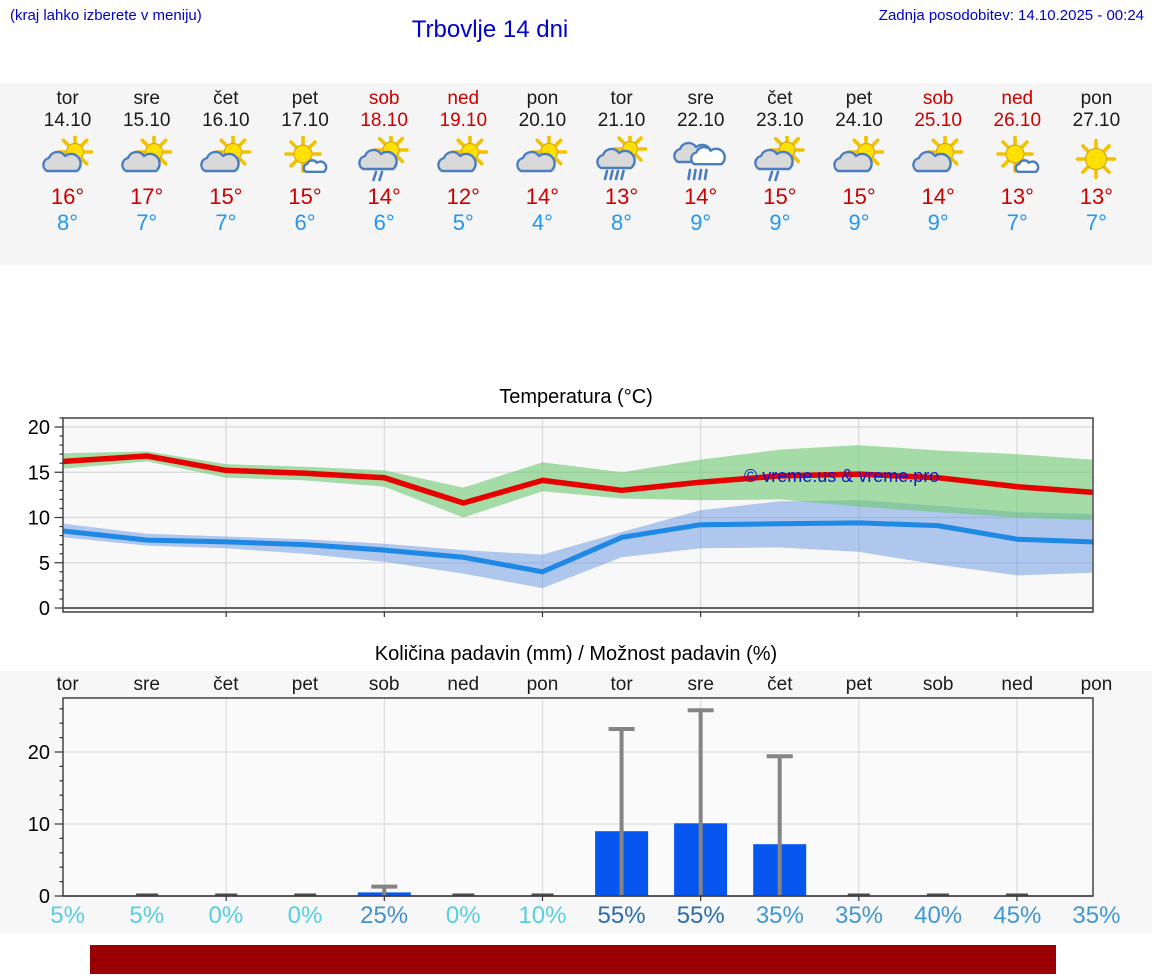 This screenshot has height=975, width=1152. What do you see at coordinates (842, 476) in the screenshot?
I see `watermark-link: © vreme.us & vreme.pro` at bounding box center [842, 476].